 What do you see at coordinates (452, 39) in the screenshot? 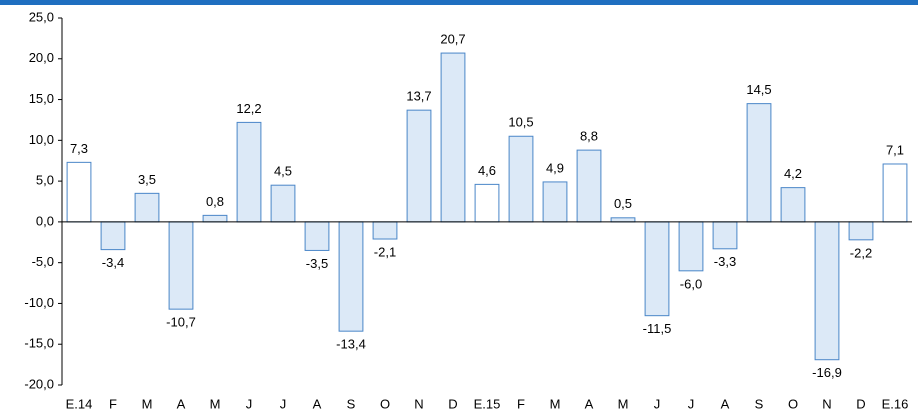
I see `value-label: 20,7` at bounding box center [452, 39].